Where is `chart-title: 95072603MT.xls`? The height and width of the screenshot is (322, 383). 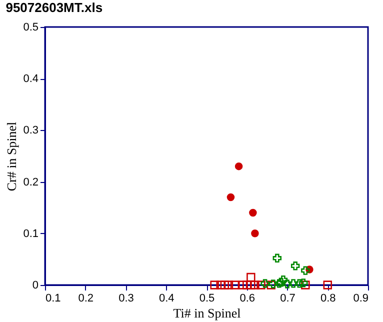
chart-title: 95072603MT.xls is located at coordinates (54, 7).